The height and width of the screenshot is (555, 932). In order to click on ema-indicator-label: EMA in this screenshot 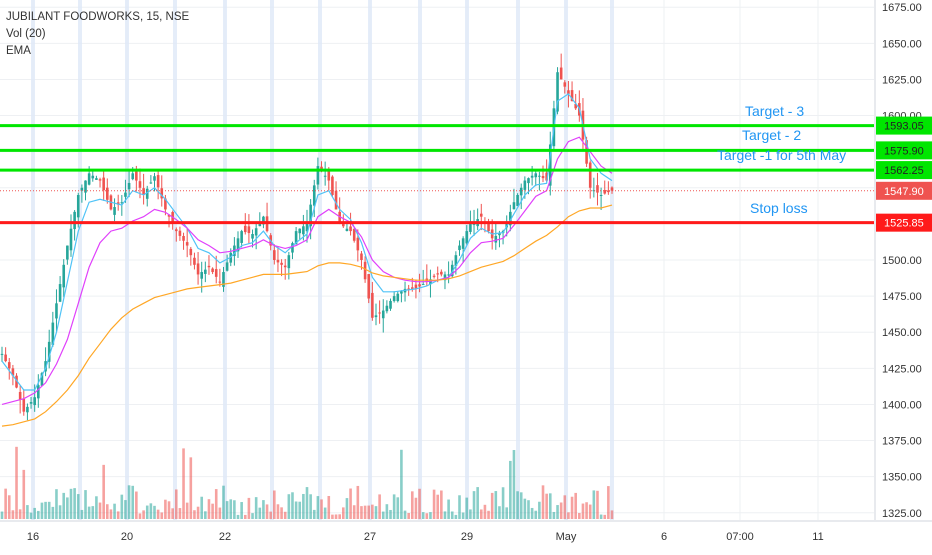, I will do `click(18, 51)`.